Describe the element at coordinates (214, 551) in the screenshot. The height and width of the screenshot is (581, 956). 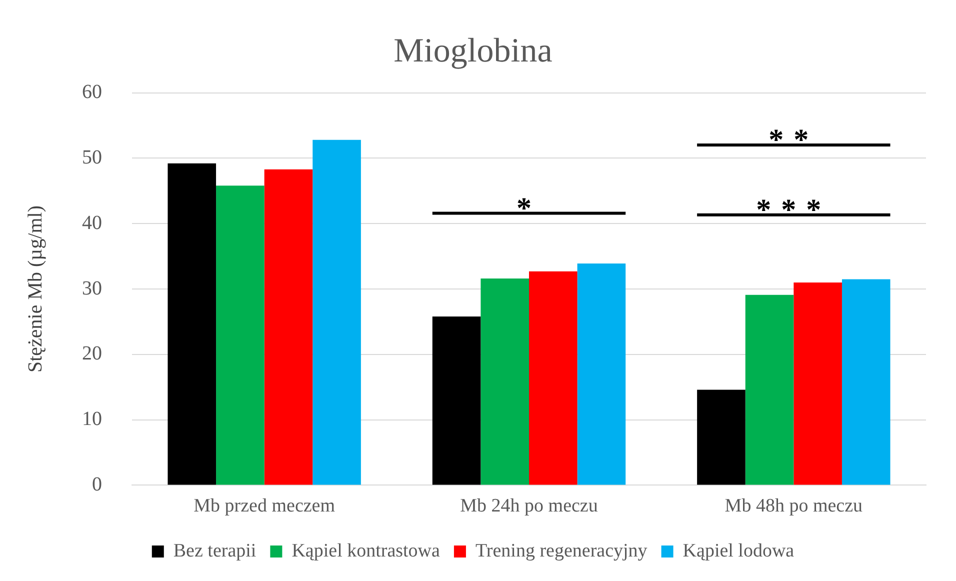
I see `legend-label: Bez terapii` at that location.